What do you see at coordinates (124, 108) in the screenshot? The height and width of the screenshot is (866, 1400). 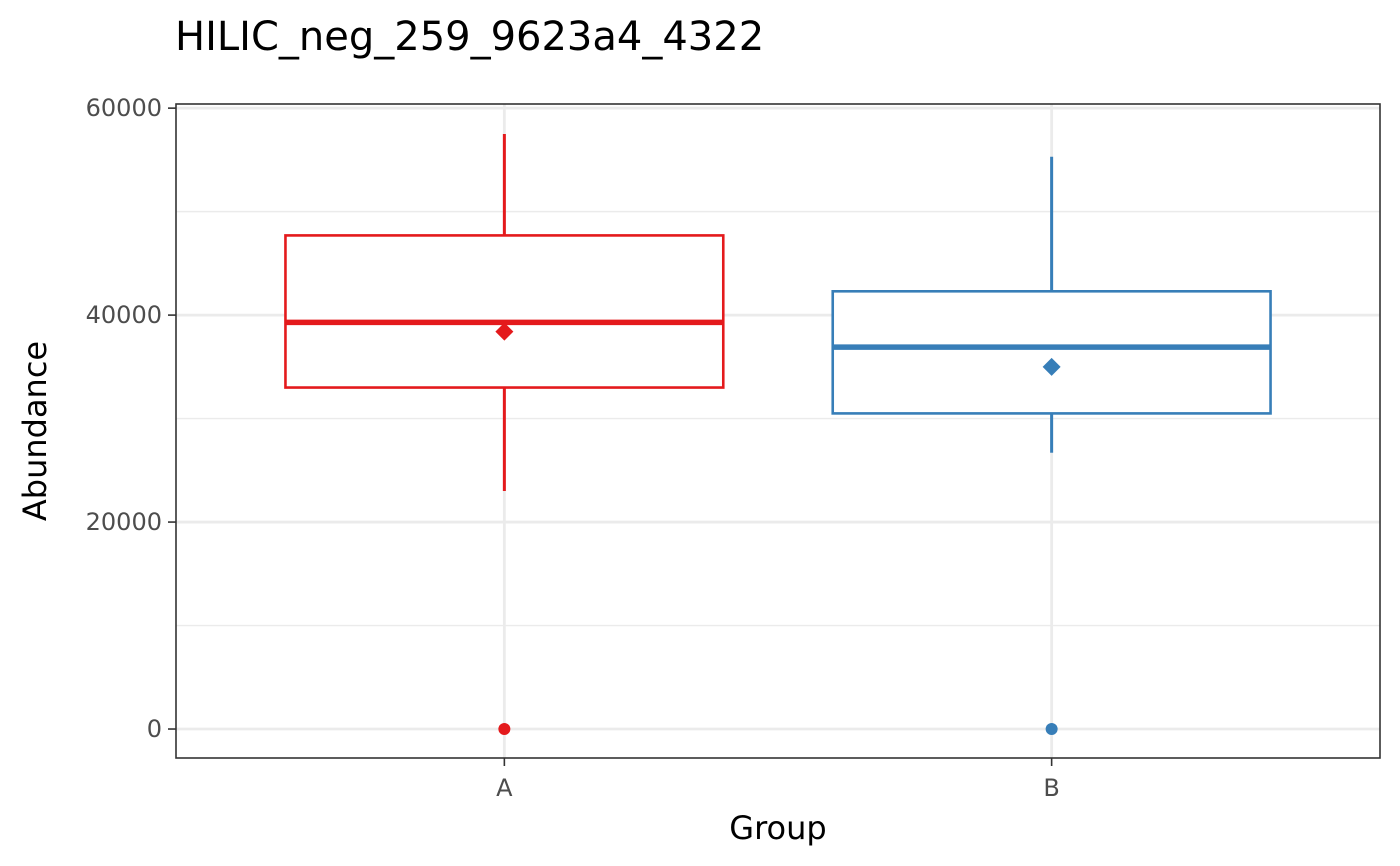 I see `y-tick-label: 60000` at bounding box center [124, 108].